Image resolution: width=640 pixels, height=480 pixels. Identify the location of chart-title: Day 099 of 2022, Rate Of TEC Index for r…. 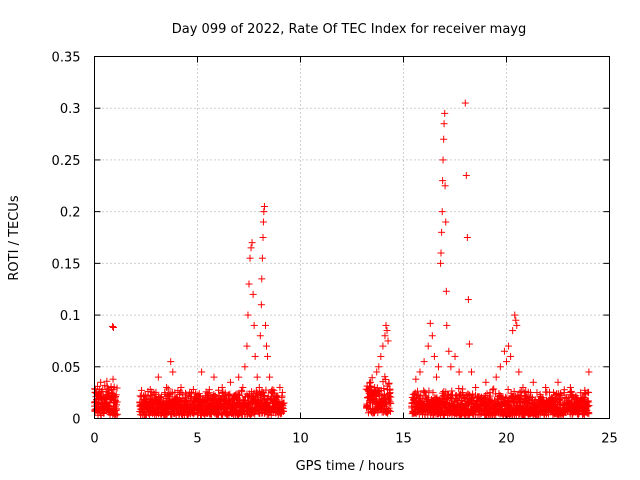
(349, 29).